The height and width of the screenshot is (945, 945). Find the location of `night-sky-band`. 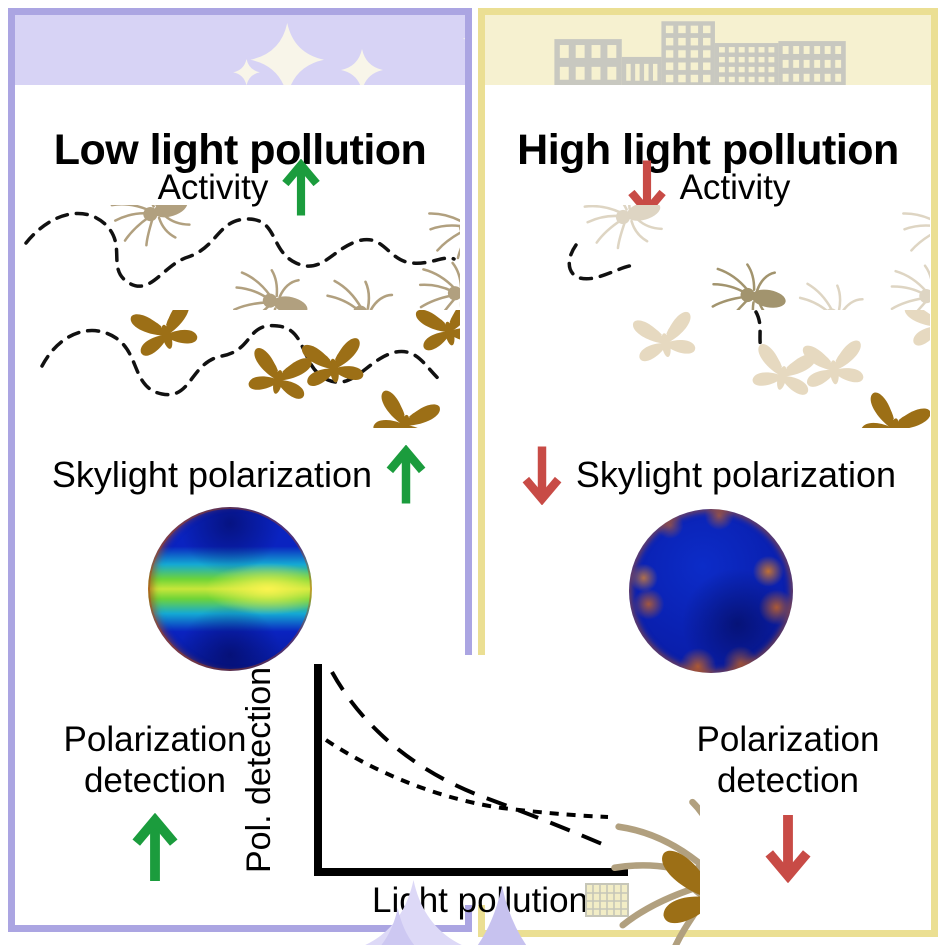

night-sky-band is located at coordinates (240, 50).